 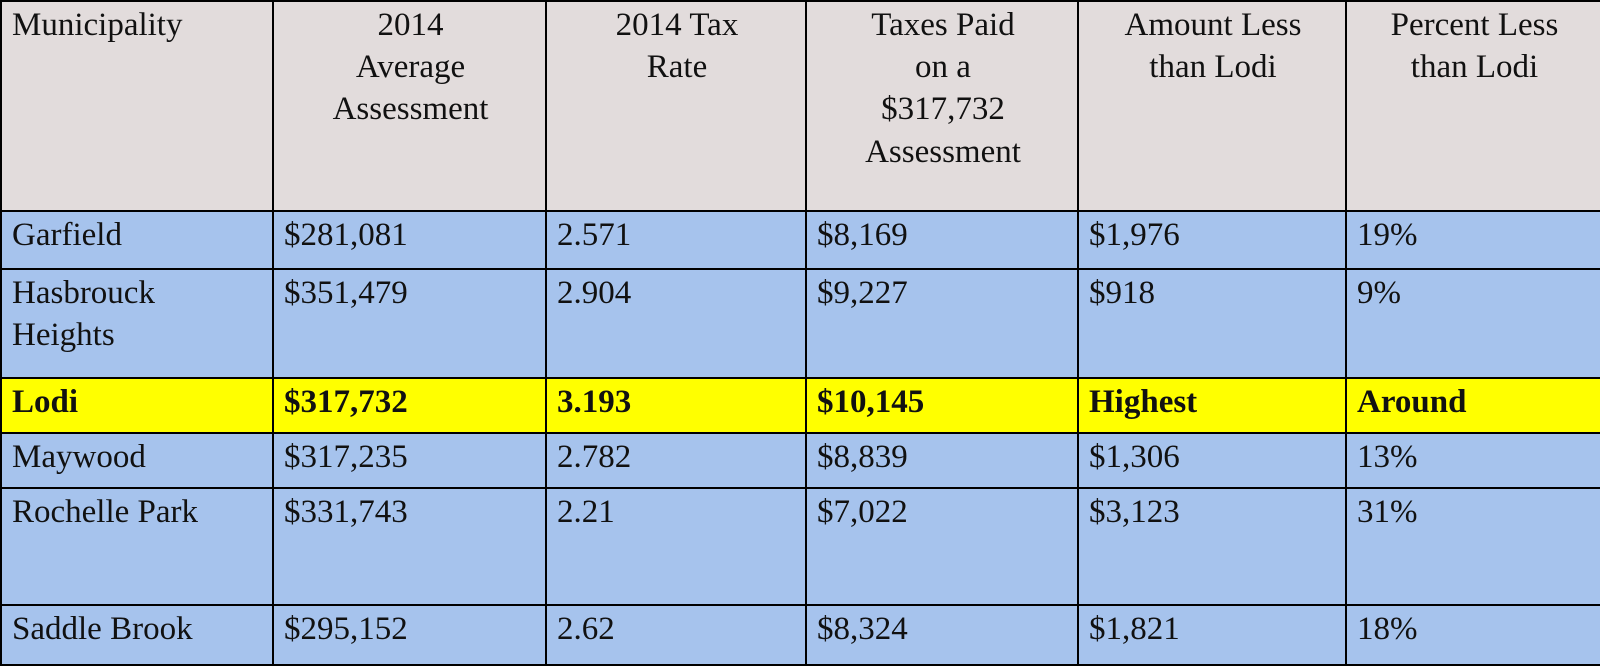 What do you see at coordinates (676, 635) in the screenshot?
I see `cell-tax-rate: 2.62` at bounding box center [676, 635].